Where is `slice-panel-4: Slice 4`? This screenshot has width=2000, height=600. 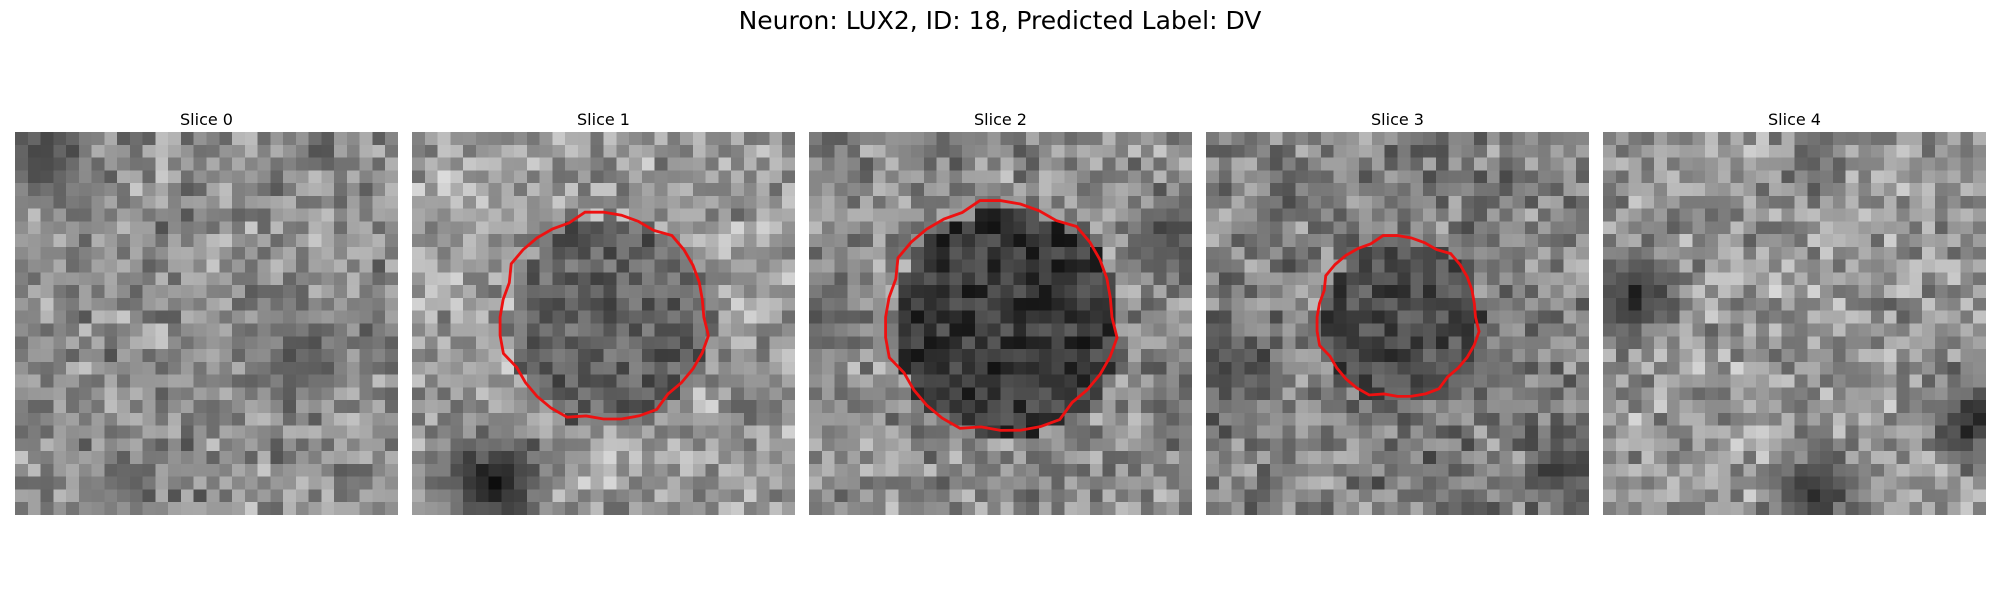 slice-panel-4: Slice 4 is located at coordinates (1794, 311).